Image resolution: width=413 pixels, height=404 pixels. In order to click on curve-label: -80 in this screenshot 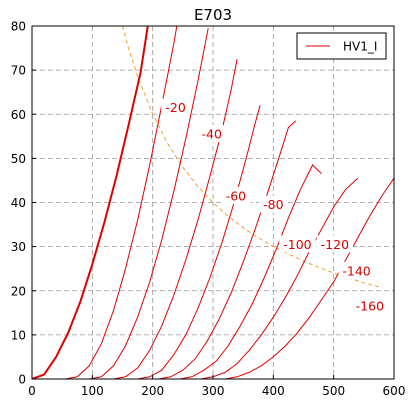, I will do `click(273, 204)`.